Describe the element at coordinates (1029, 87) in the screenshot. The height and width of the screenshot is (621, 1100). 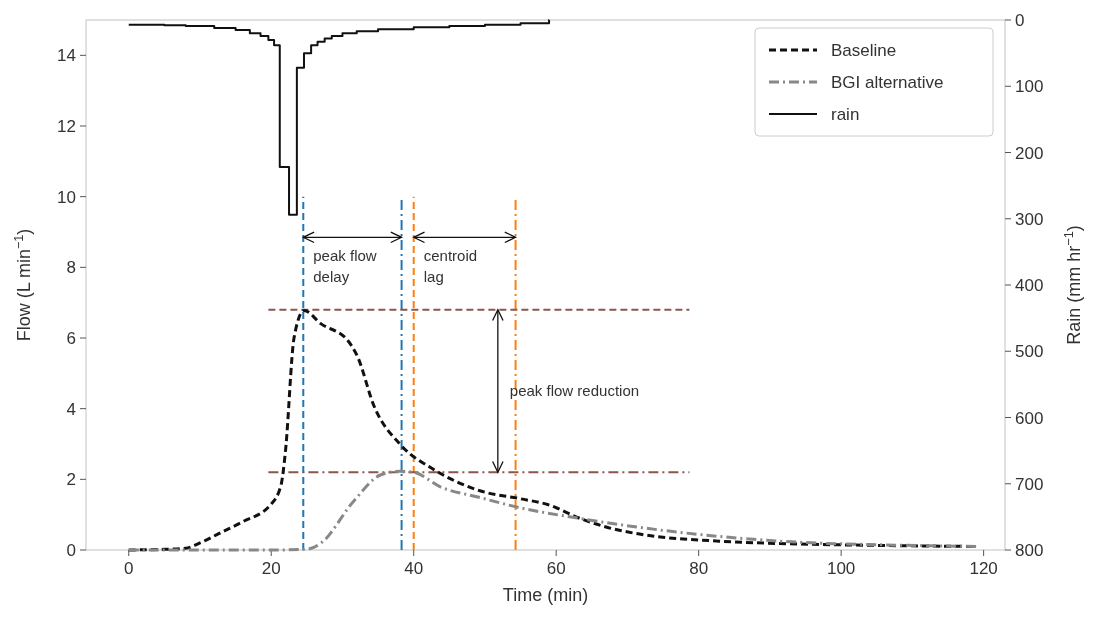
I see `y2-tick-label: 100` at that location.